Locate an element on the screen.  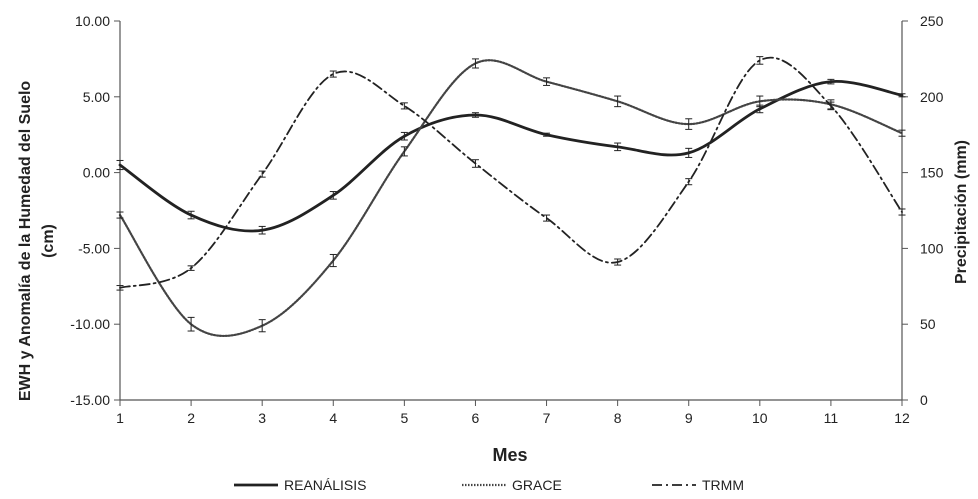
x-tick-label: 8 is located at coordinates (618, 418).